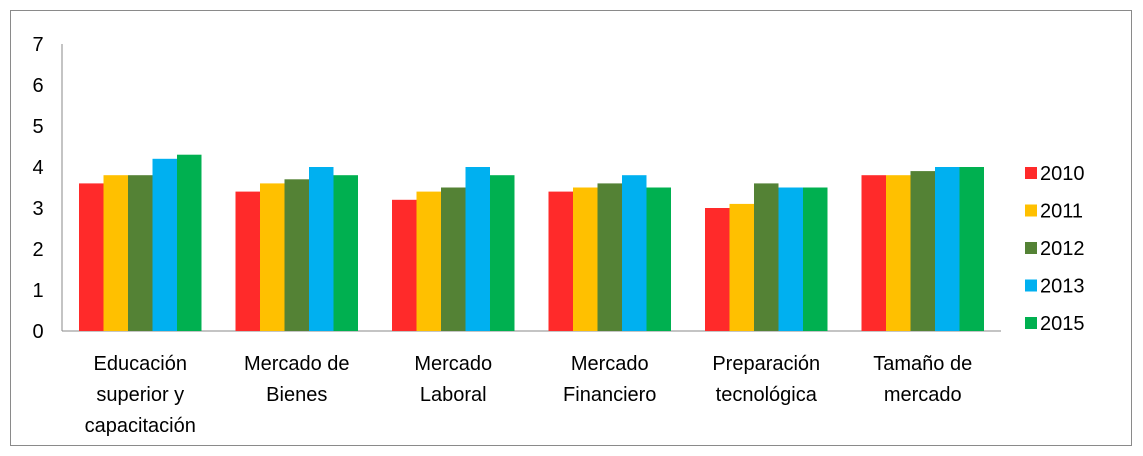 The height and width of the screenshot is (456, 1143). I want to click on legend-label: 2013, so click(1062, 287).